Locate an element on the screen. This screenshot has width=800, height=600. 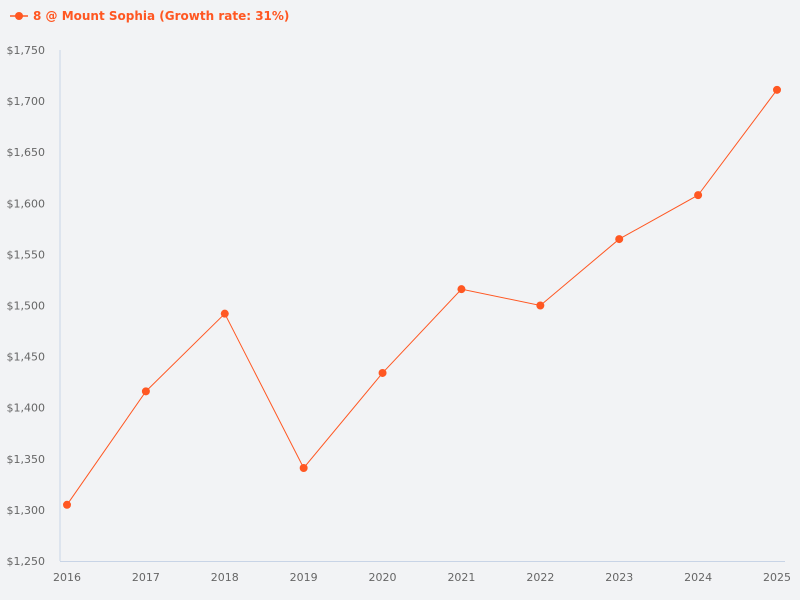
x-tick-label: 2023 is located at coordinates (619, 577).